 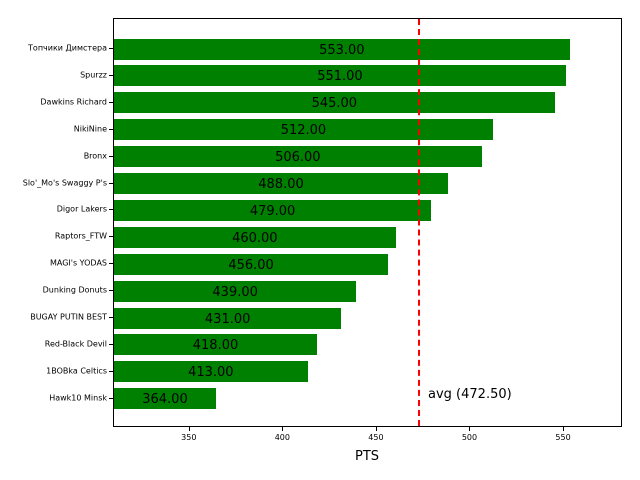 I want to click on bar: 479.00, so click(x=273, y=210).